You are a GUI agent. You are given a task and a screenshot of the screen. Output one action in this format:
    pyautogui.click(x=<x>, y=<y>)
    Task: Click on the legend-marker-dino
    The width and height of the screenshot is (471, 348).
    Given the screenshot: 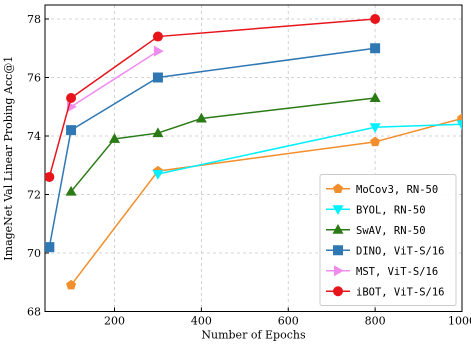 What is the action you would take?
    pyautogui.click(x=338, y=250)
    